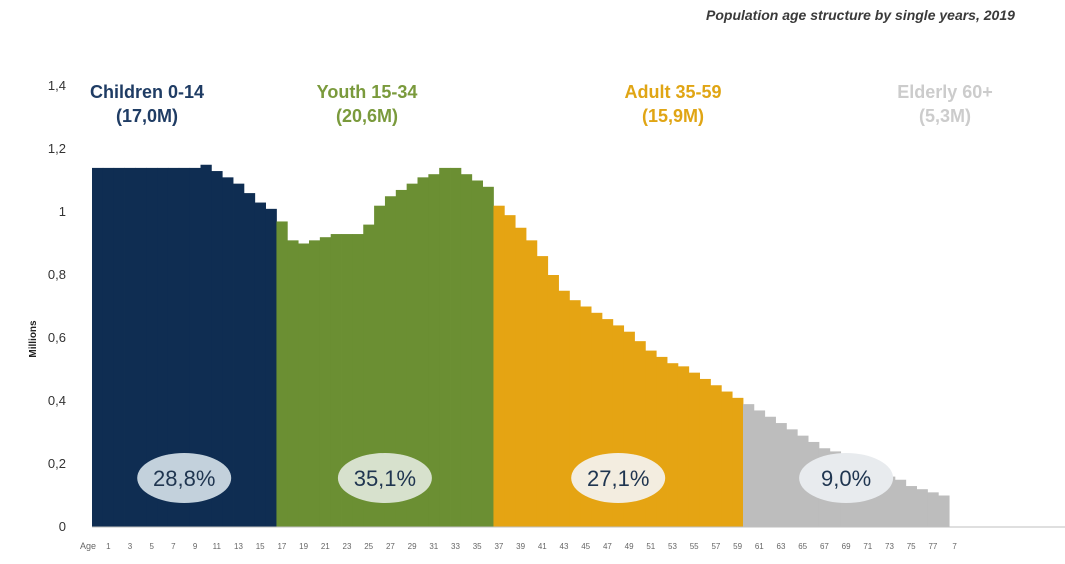 The image size is (1065, 564). What do you see at coordinates (824, 546) in the screenshot?
I see `x-tick-label: 67` at bounding box center [824, 546].